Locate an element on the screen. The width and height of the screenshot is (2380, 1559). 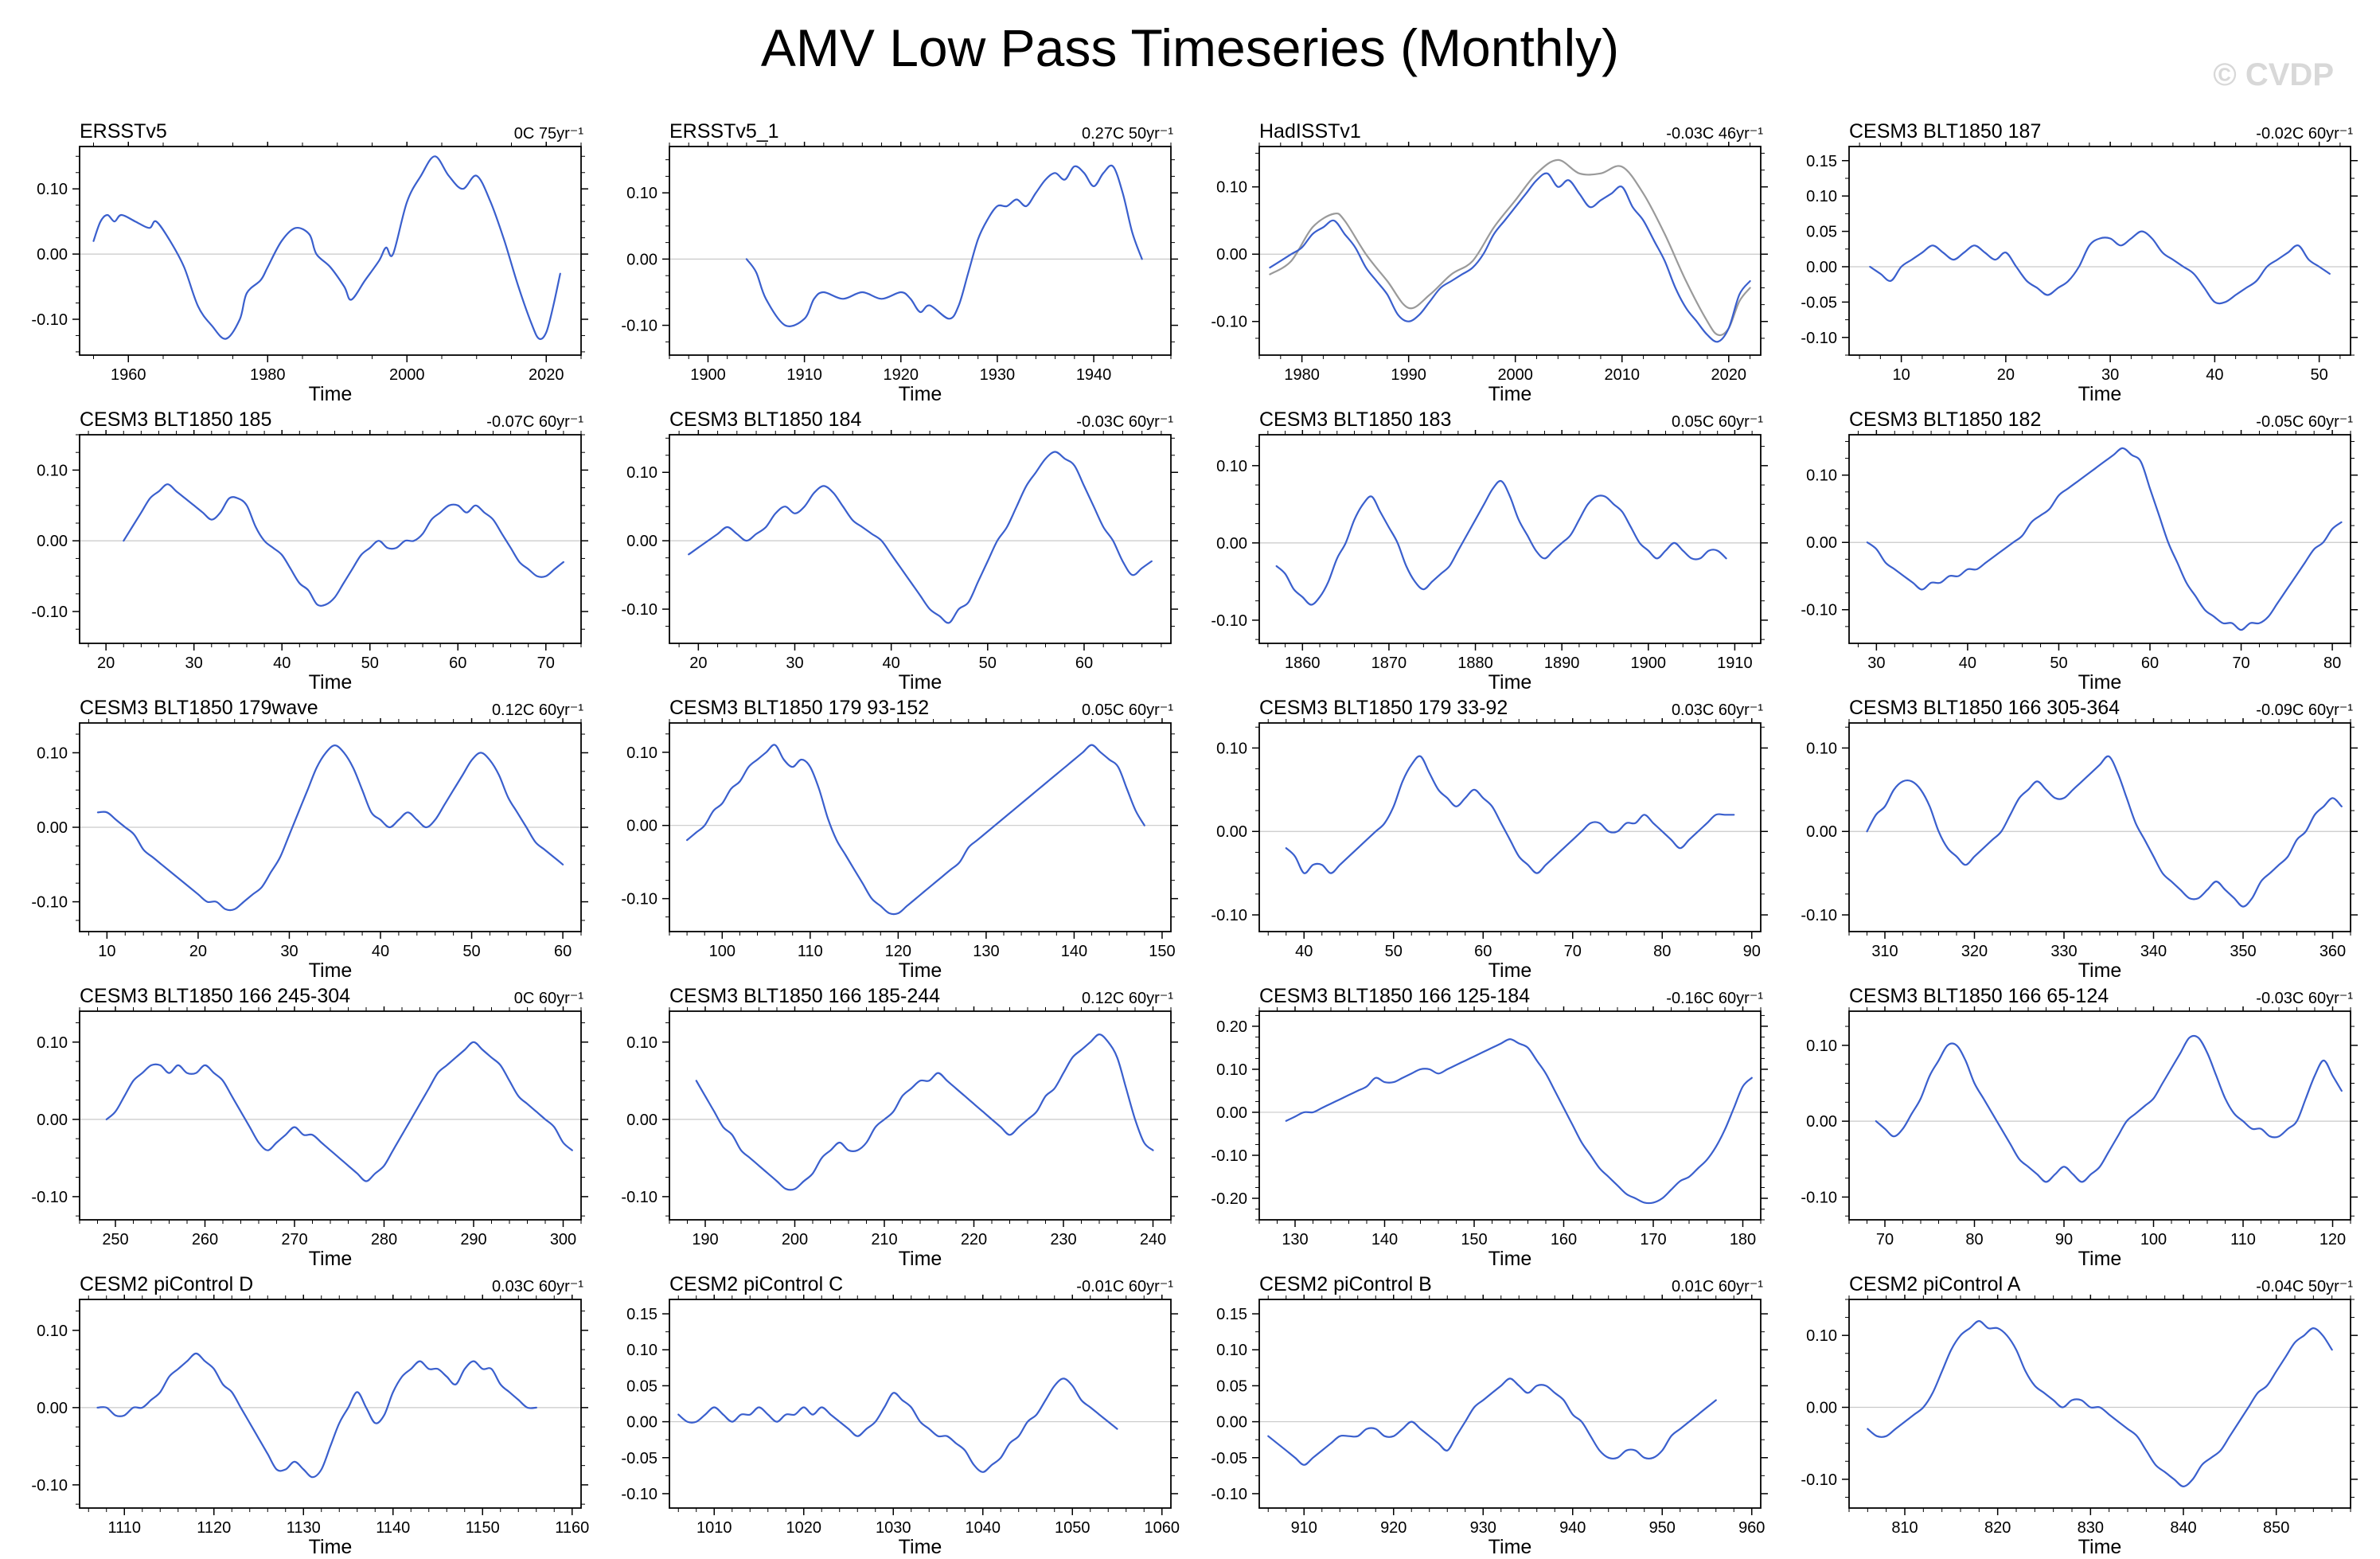
x-tick-label: 810 is located at coordinates (1904, 1528).